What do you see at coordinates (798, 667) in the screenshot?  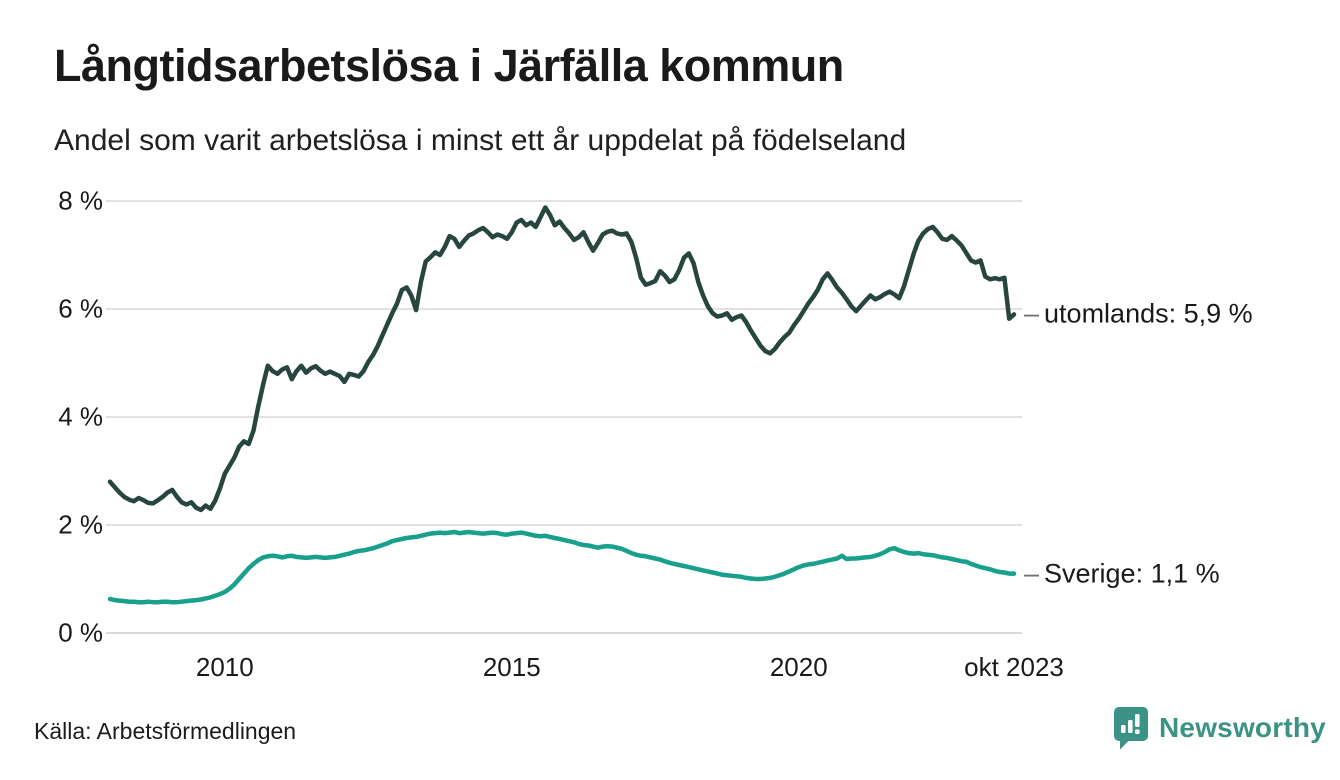 I see `x-tick-label: 2020` at bounding box center [798, 667].